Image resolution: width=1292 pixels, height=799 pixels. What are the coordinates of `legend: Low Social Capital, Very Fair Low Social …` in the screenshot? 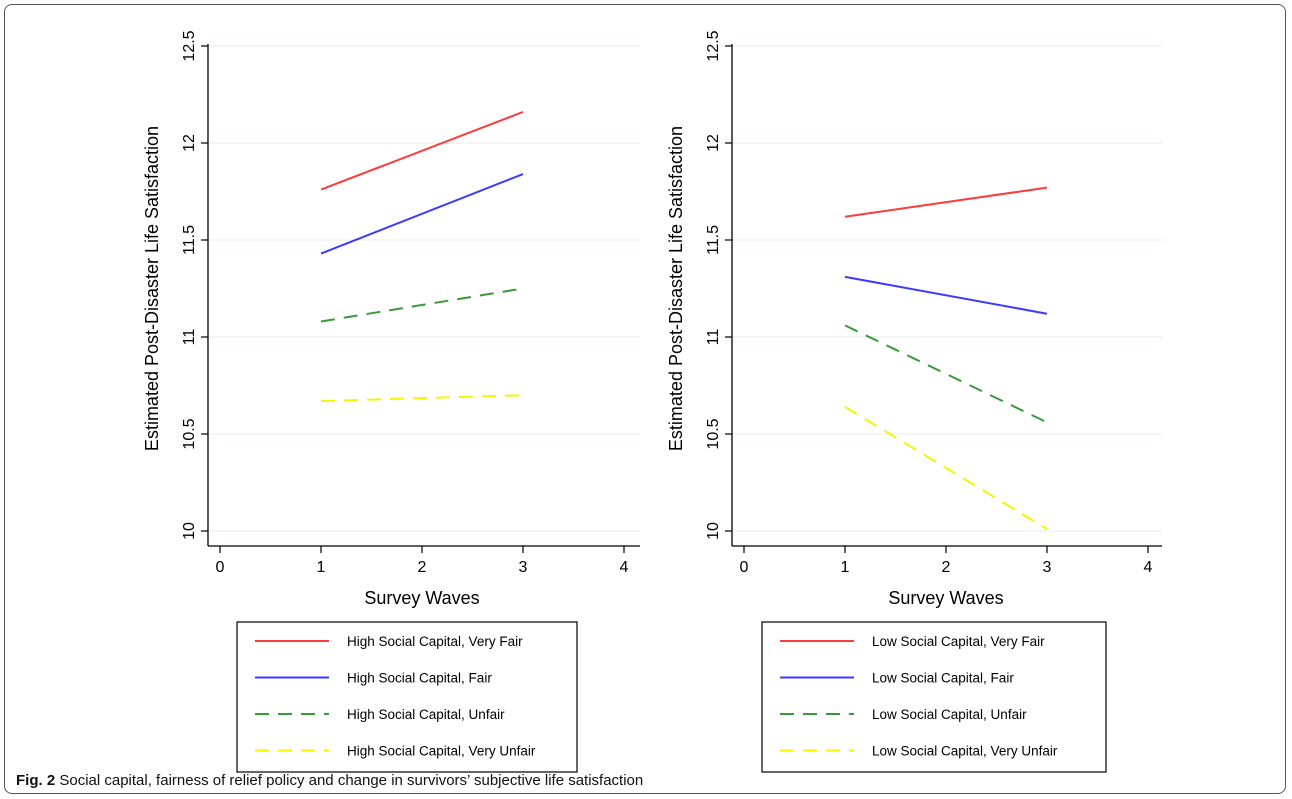 It's located at (934, 697).